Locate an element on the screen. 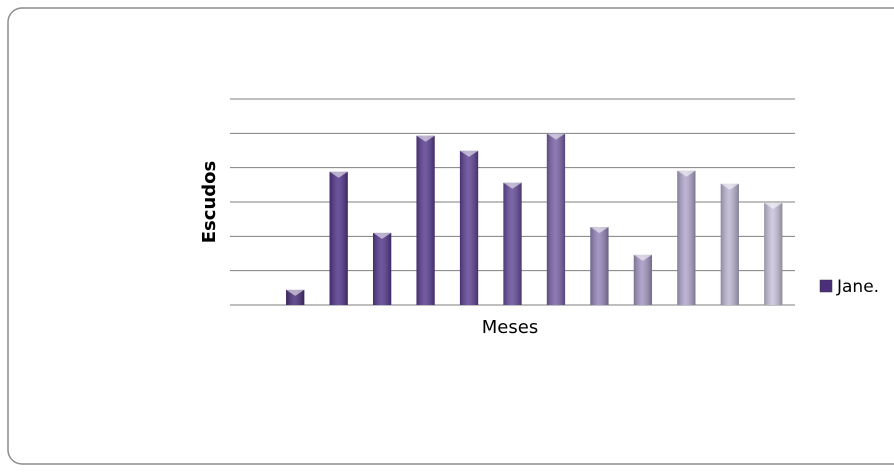 Image resolution: width=894 pixels, height=472 pixels. y-axis-title: Escudos is located at coordinates (209, 202).